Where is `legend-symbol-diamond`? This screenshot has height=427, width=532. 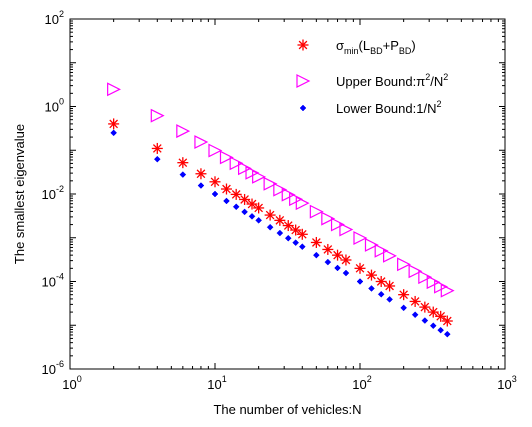
legend-symbol-diamond is located at coordinates (303, 108).